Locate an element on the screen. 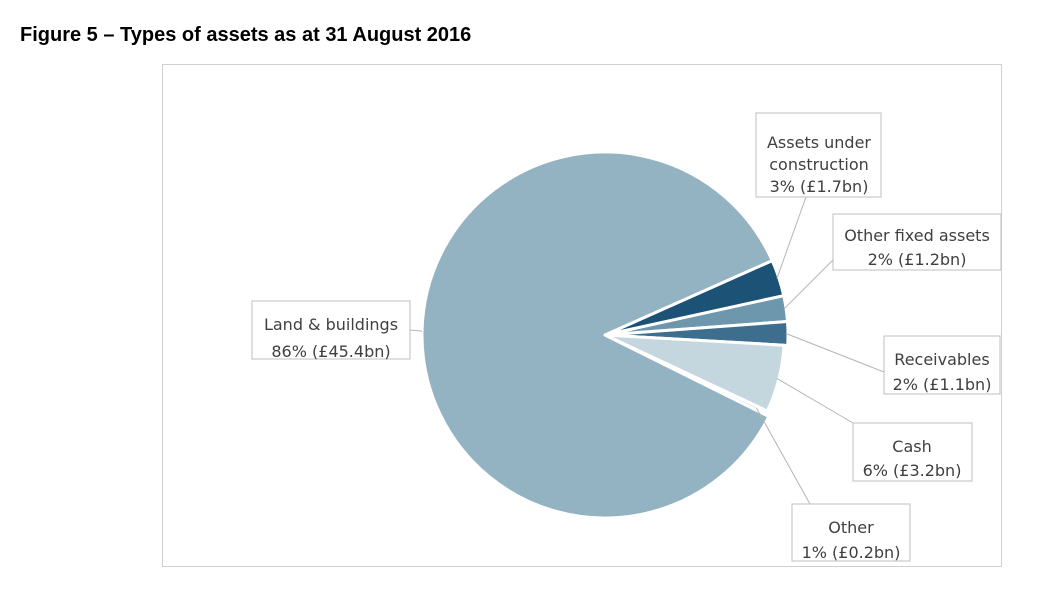 The image size is (1064, 591). leader-line-land-and-buildings is located at coordinates (416, 330).